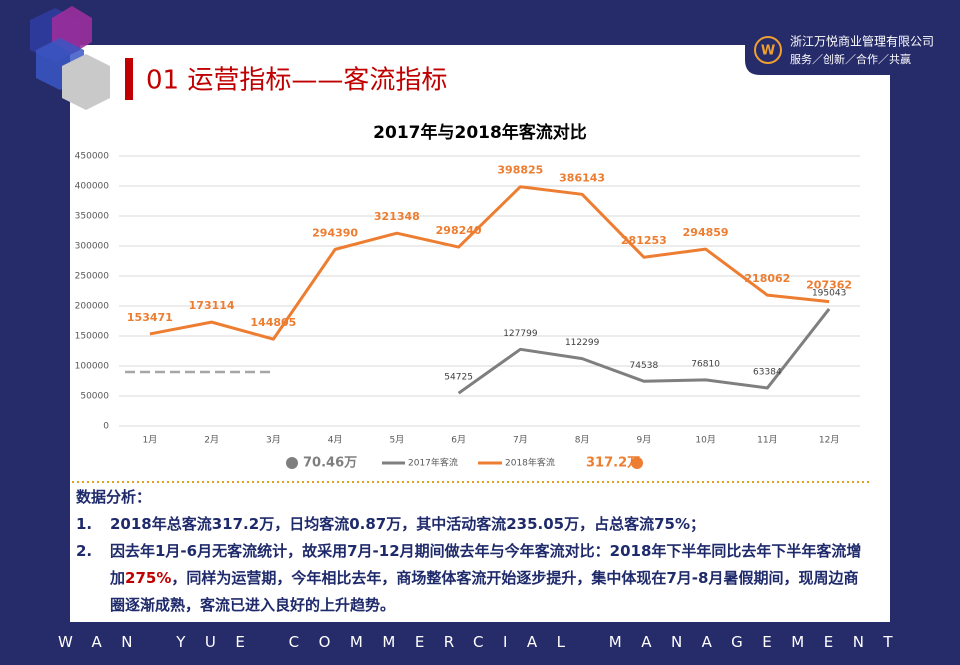  I want to click on data-label: 294859, so click(706, 232).